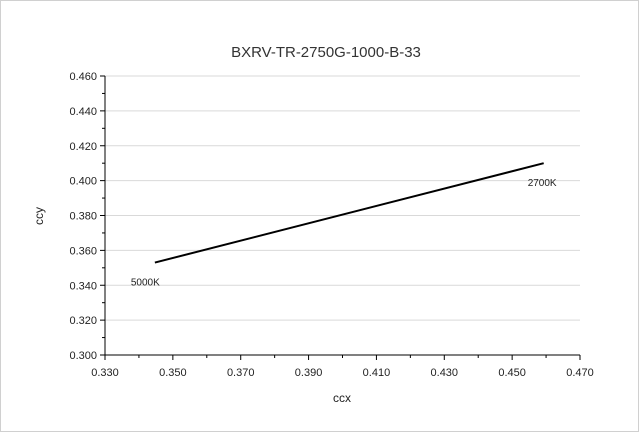 The image size is (639, 432). Describe the element at coordinates (309, 373) in the screenshot. I see `x-tick-label: 0.390` at that location.